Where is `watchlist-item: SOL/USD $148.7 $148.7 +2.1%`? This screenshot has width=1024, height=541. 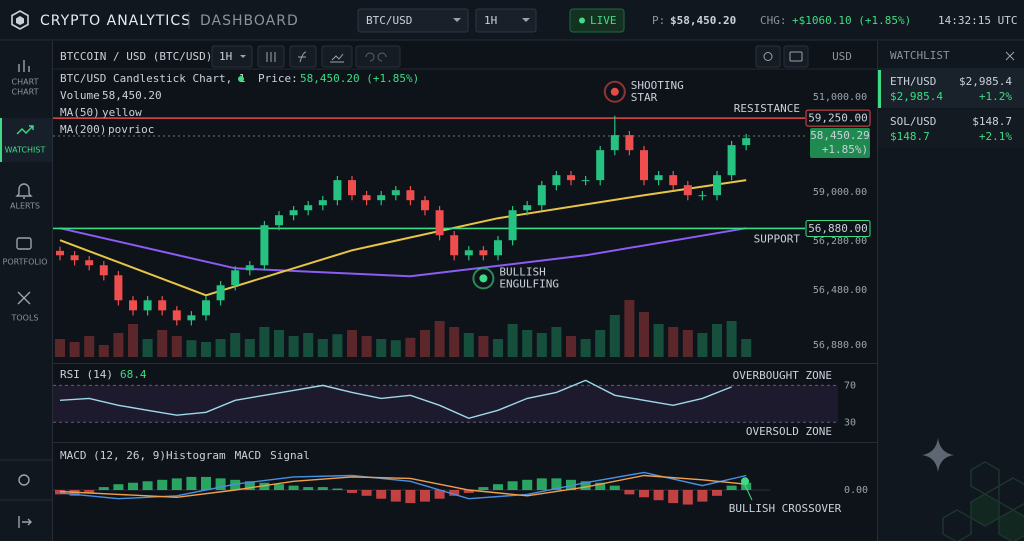 watchlist-item: SOL/USD $148.7 $148.7 +2.1% is located at coordinates (951, 129).